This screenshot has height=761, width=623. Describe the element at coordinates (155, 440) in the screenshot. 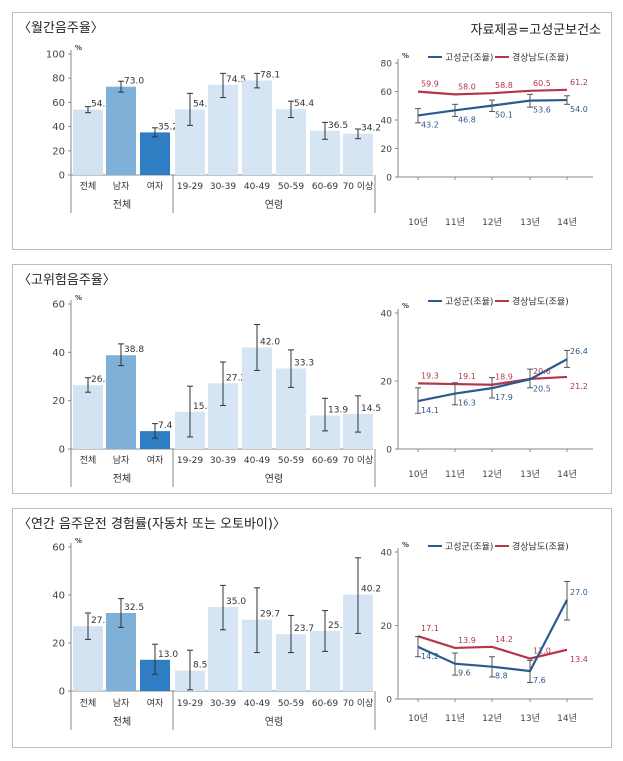

I see `bar-여자` at that location.